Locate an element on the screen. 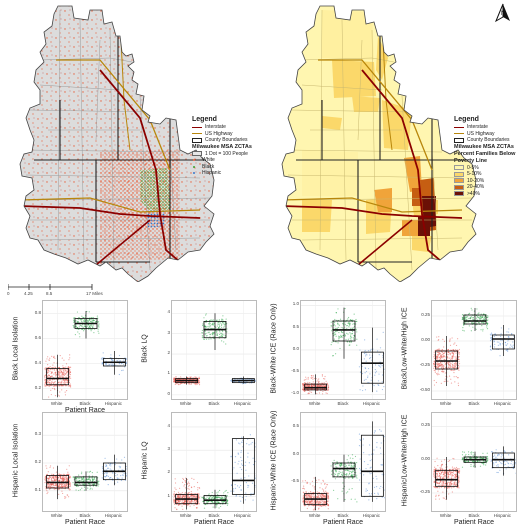  y-tick-label: 0.1 is located at coordinates (37, 489).